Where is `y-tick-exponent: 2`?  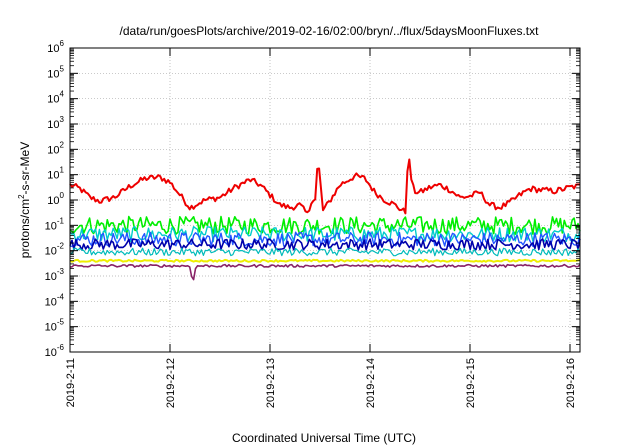 y-tick-exponent: 2 is located at coordinates (62, 144).